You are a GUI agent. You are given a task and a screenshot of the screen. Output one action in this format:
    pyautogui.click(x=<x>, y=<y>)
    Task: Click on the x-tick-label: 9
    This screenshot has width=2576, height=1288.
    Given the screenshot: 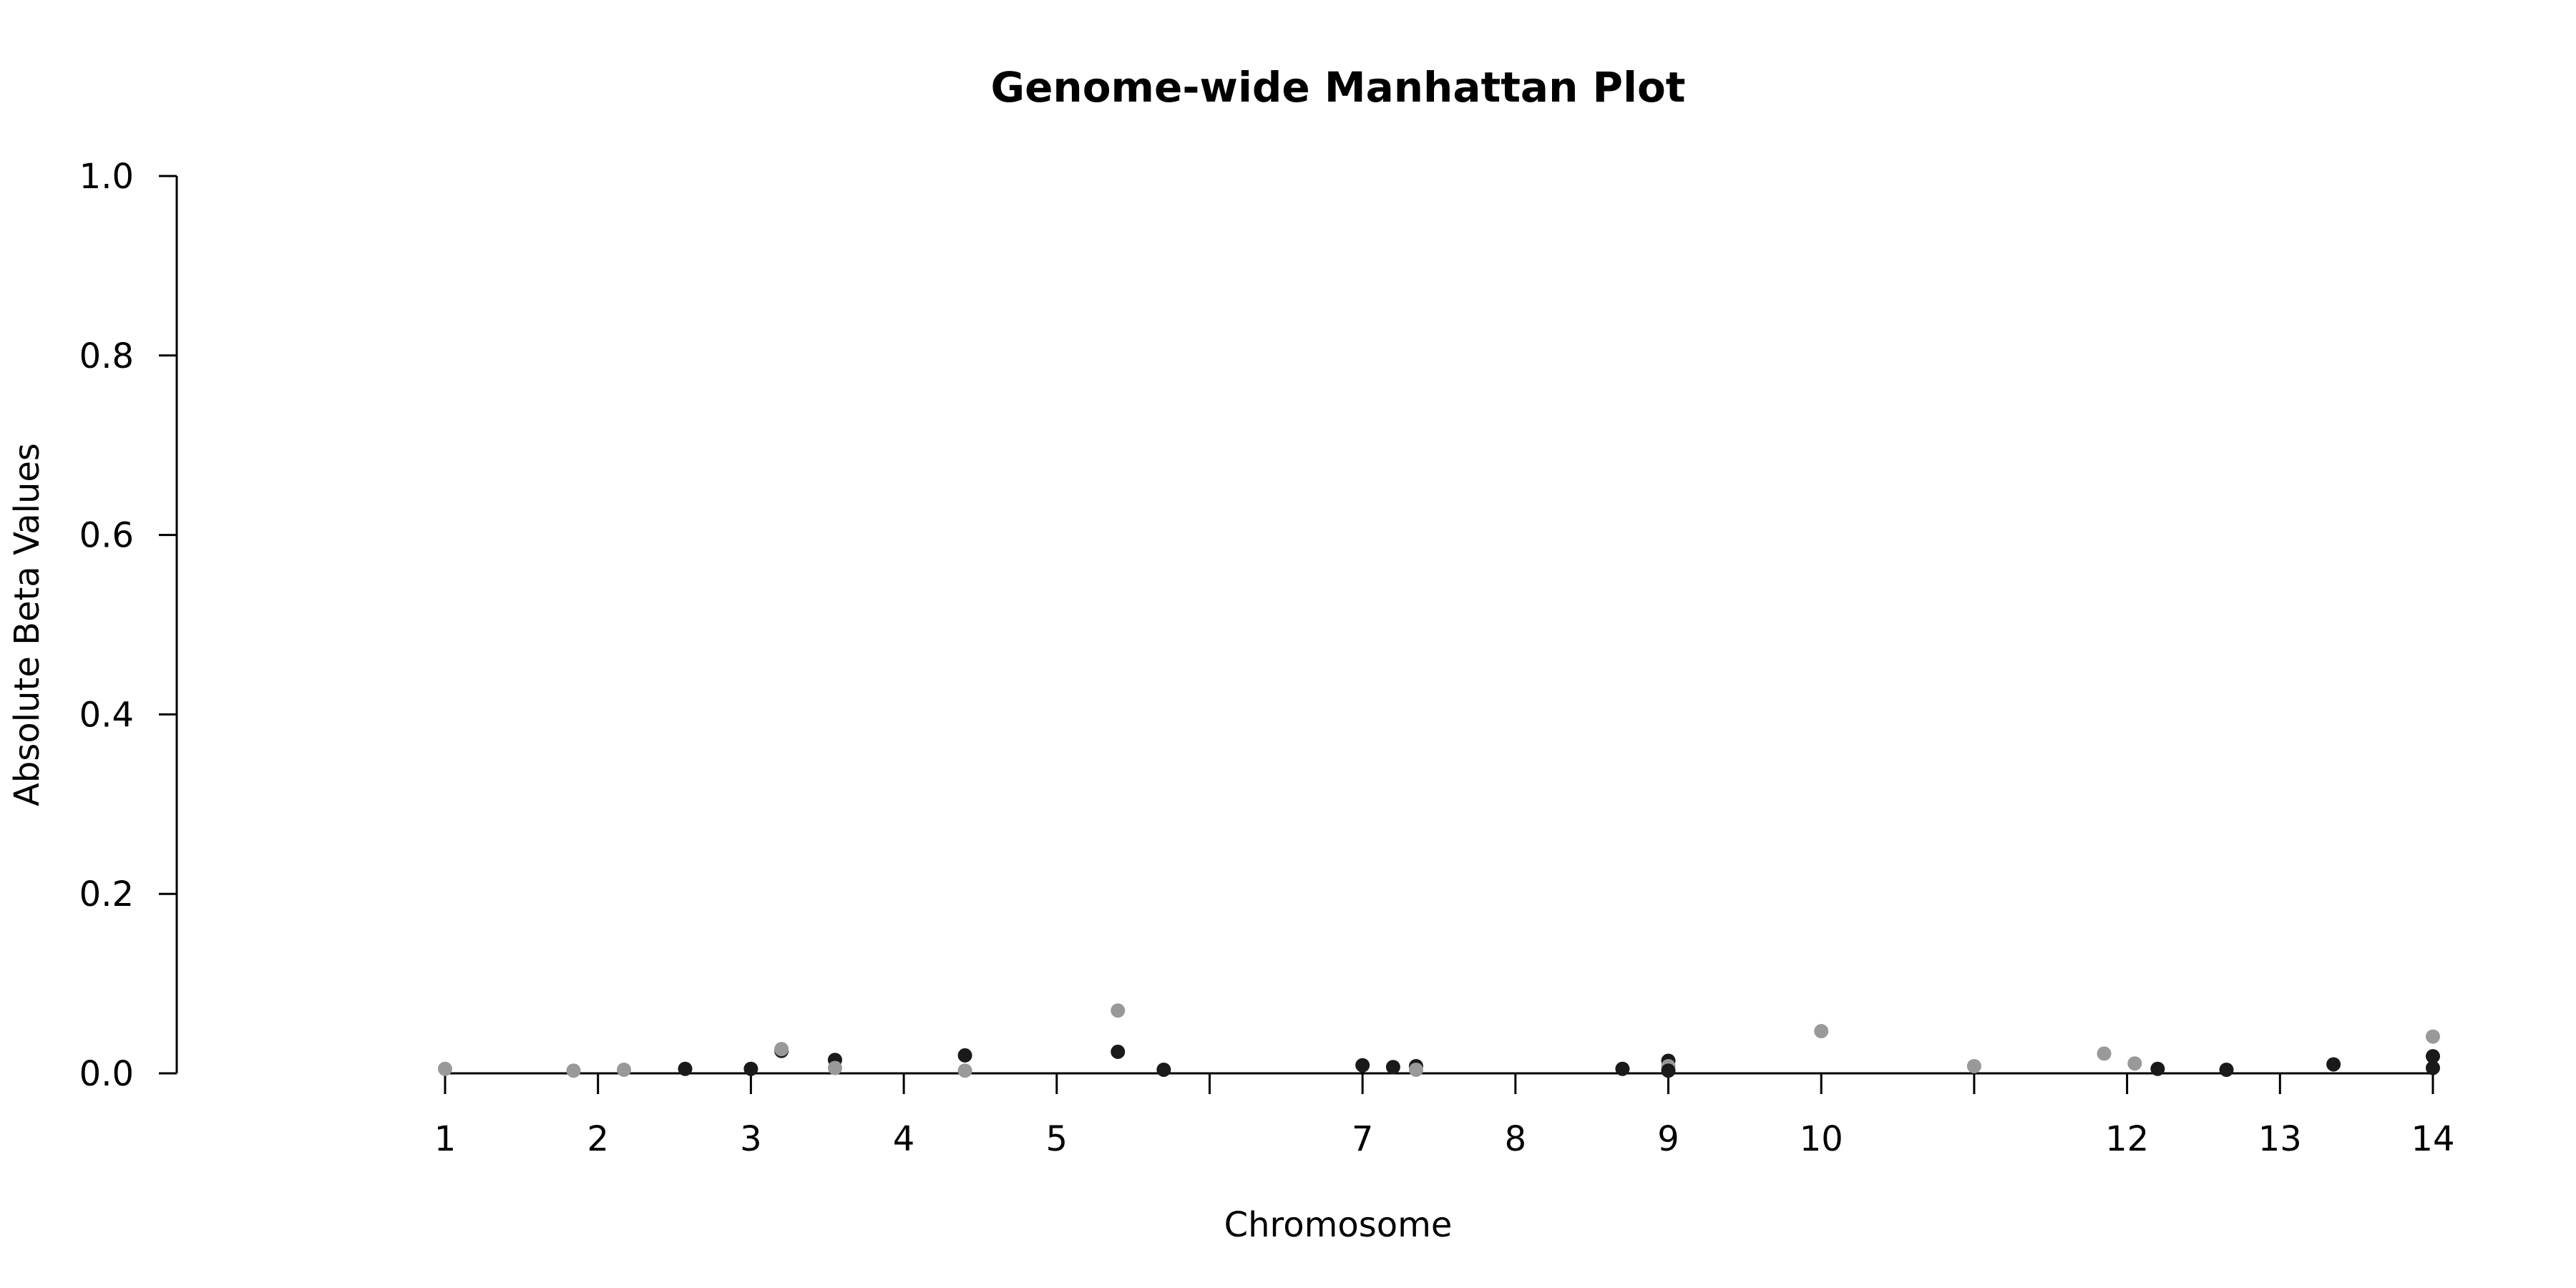 What is the action you would take?
    pyautogui.click(x=1668, y=1139)
    